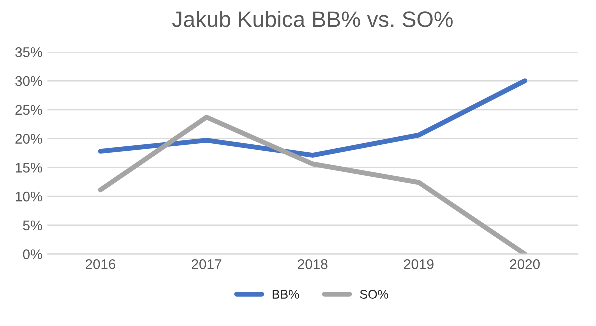 The width and height of the screenshot is (596, 326). Describe the element at coordinates (29, 52) in the screenshot. I see `y-tick-label: 35%` at that location.